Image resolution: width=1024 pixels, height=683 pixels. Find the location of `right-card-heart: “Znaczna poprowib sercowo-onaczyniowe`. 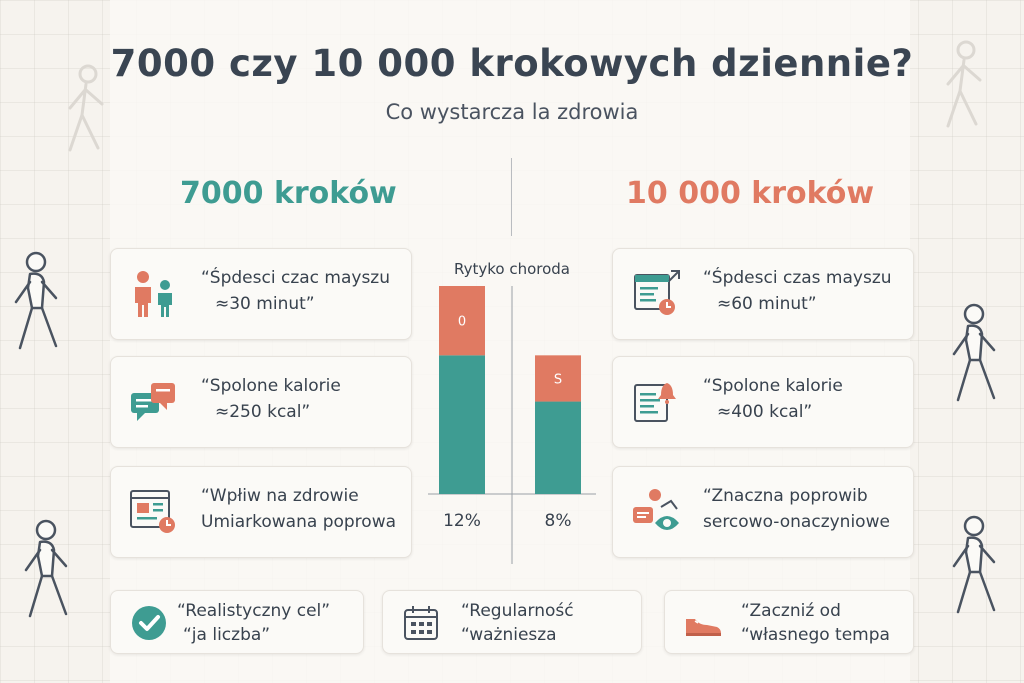

right-card-heart: “Znaczna poprowib sercowo-onaczyniowe is located at coordinates (763, 512).